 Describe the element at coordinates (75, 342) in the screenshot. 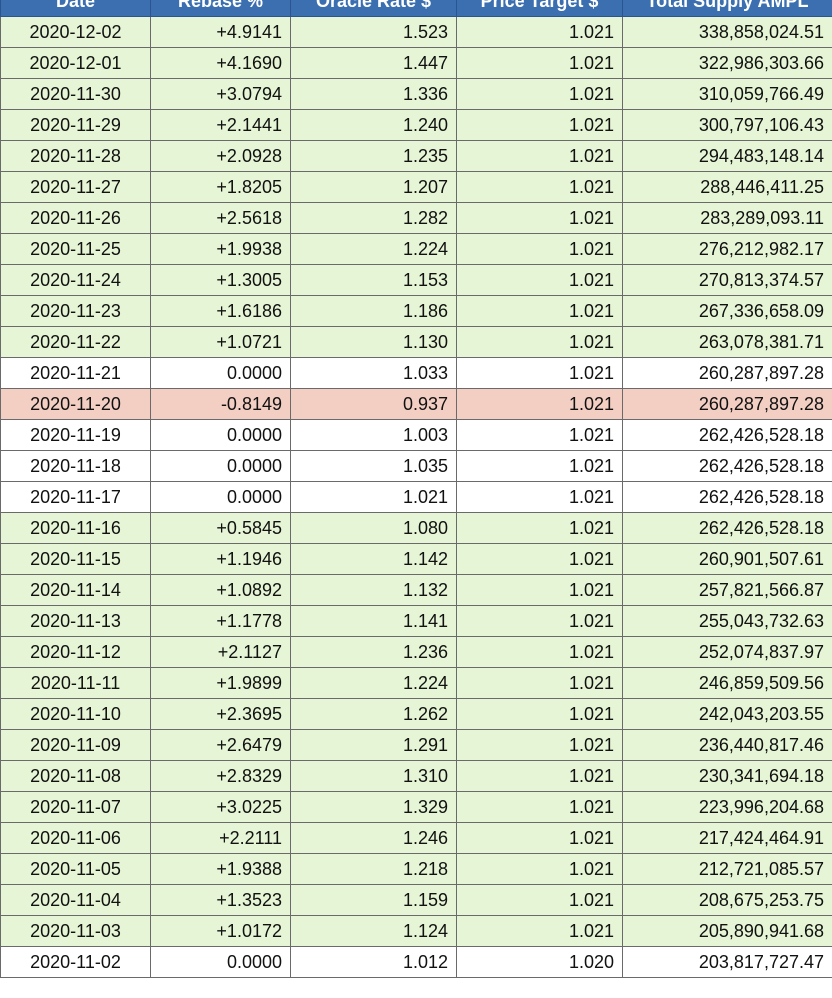

I see `date-cell: 2020-11-22` at that location.